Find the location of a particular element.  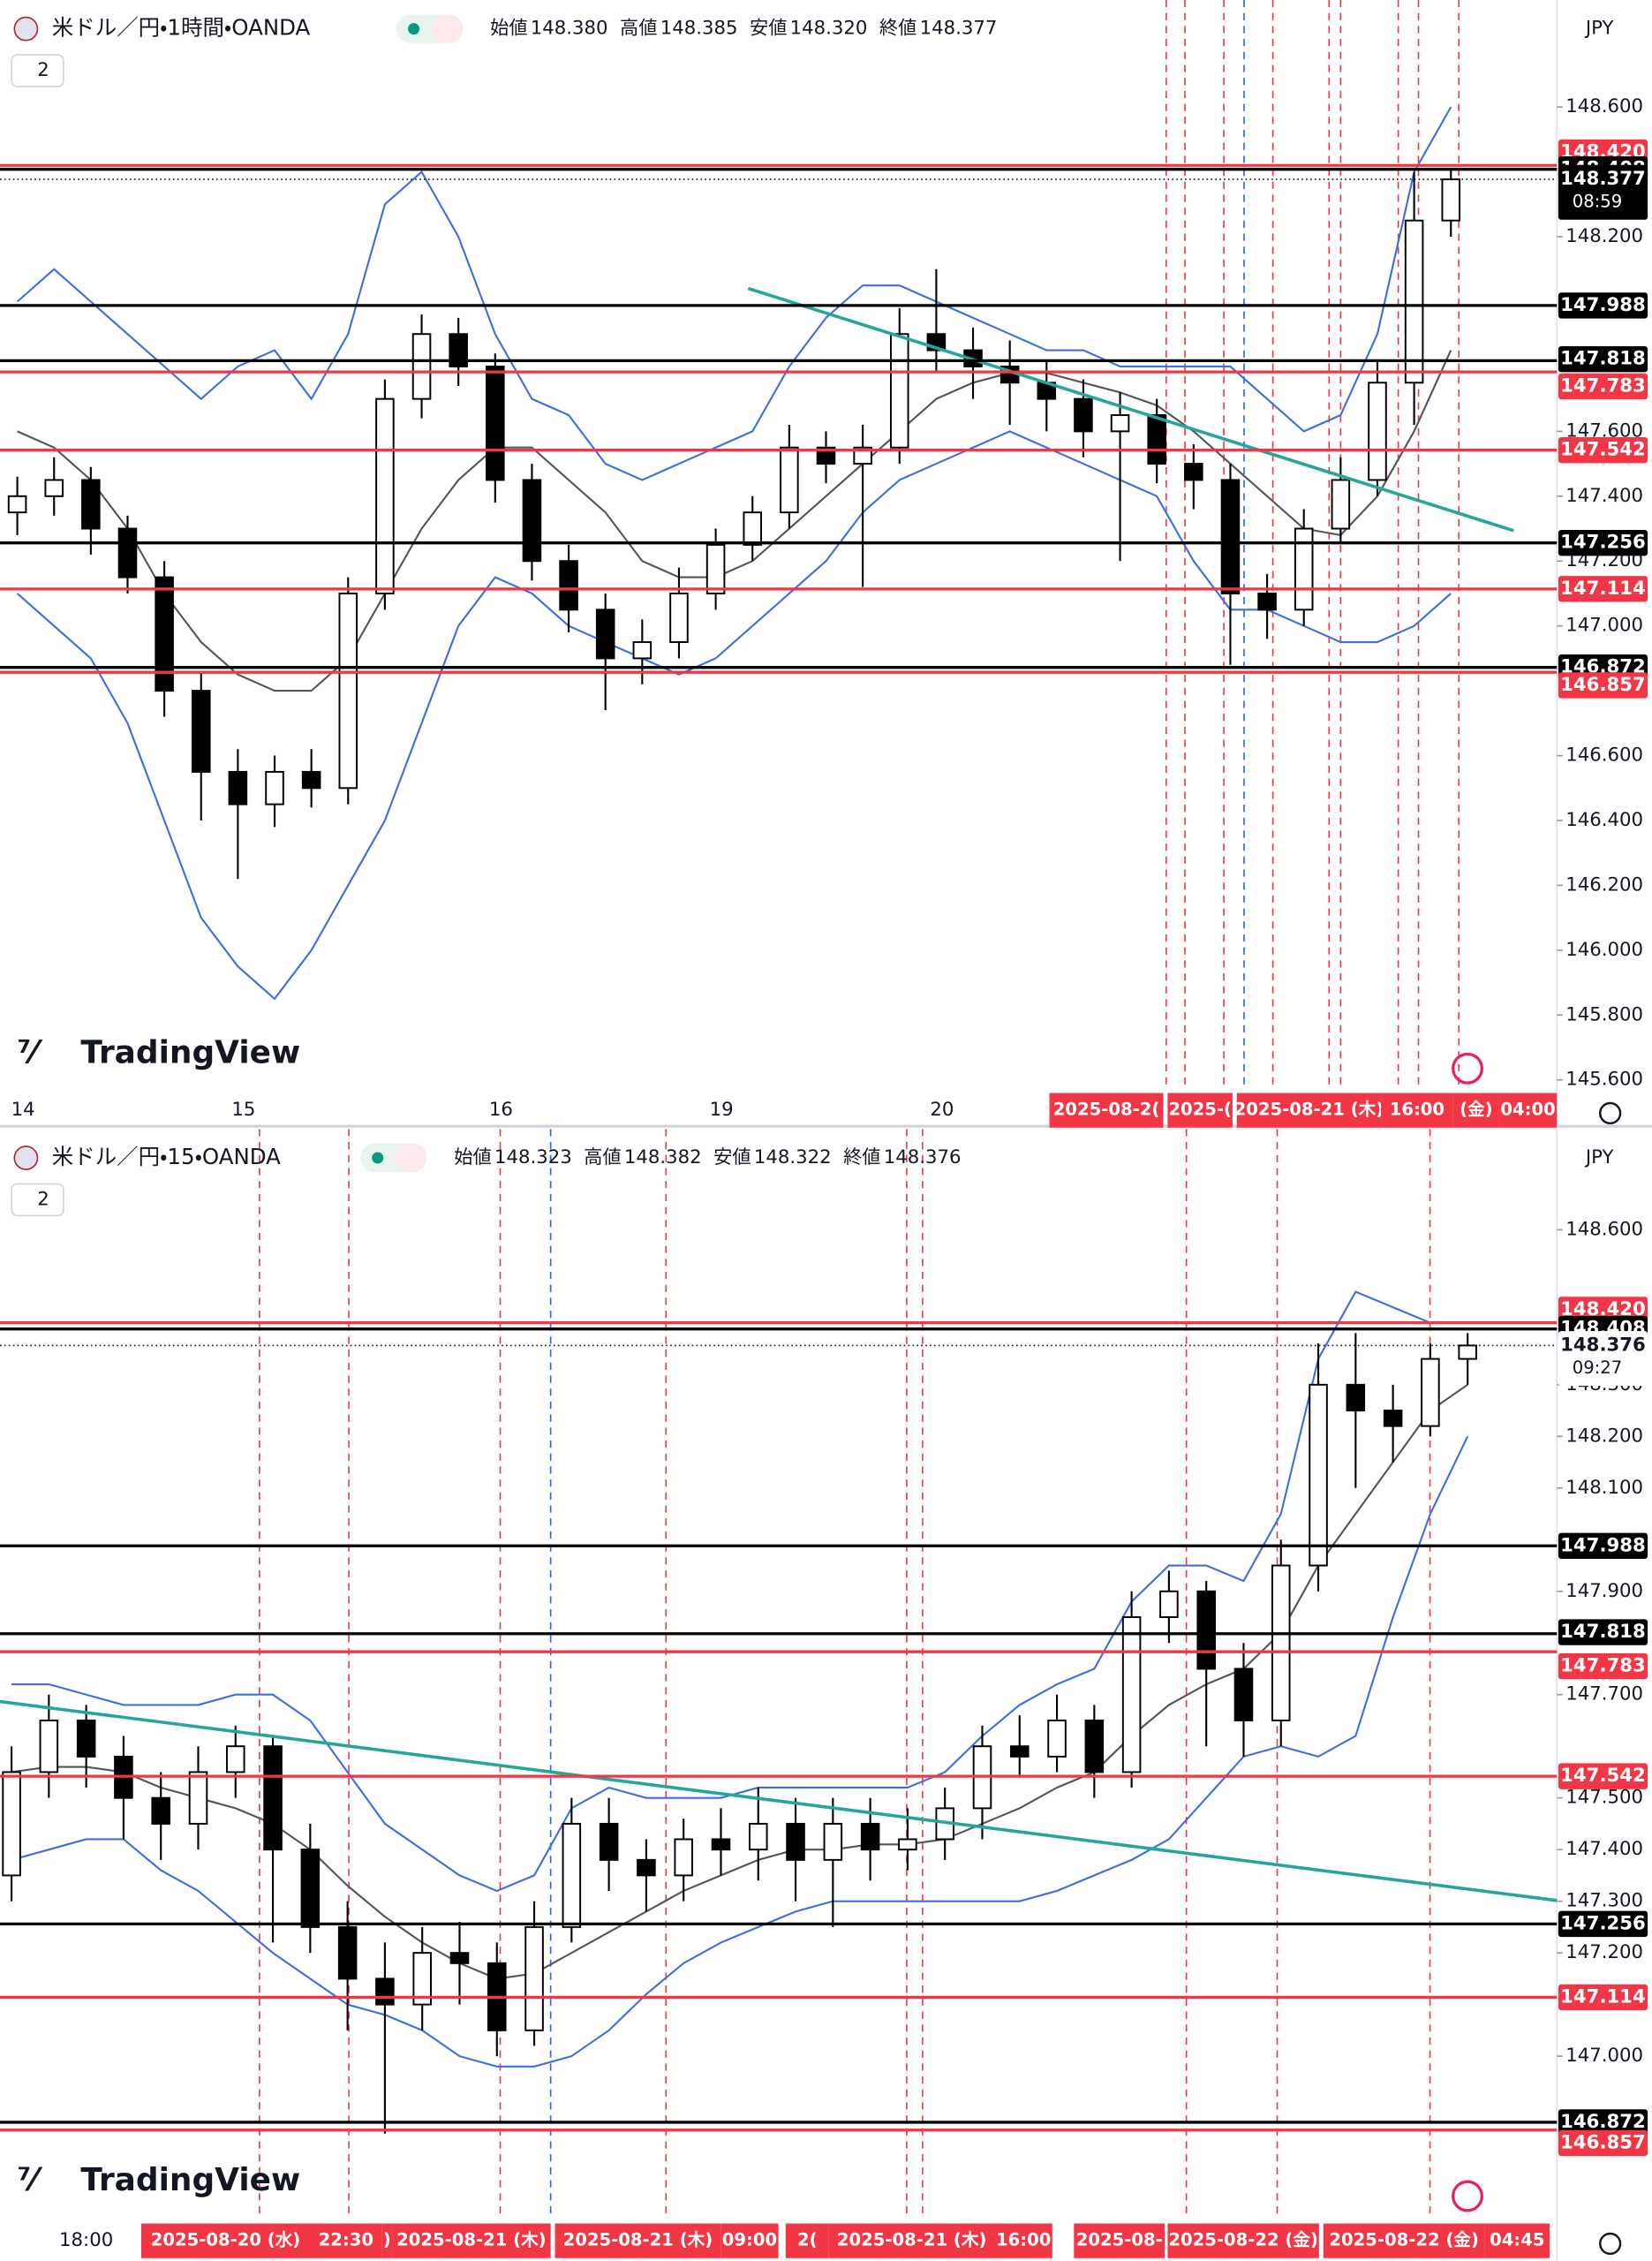

y-tick-label: 145.800 is located at coordinates (1604, 1014).